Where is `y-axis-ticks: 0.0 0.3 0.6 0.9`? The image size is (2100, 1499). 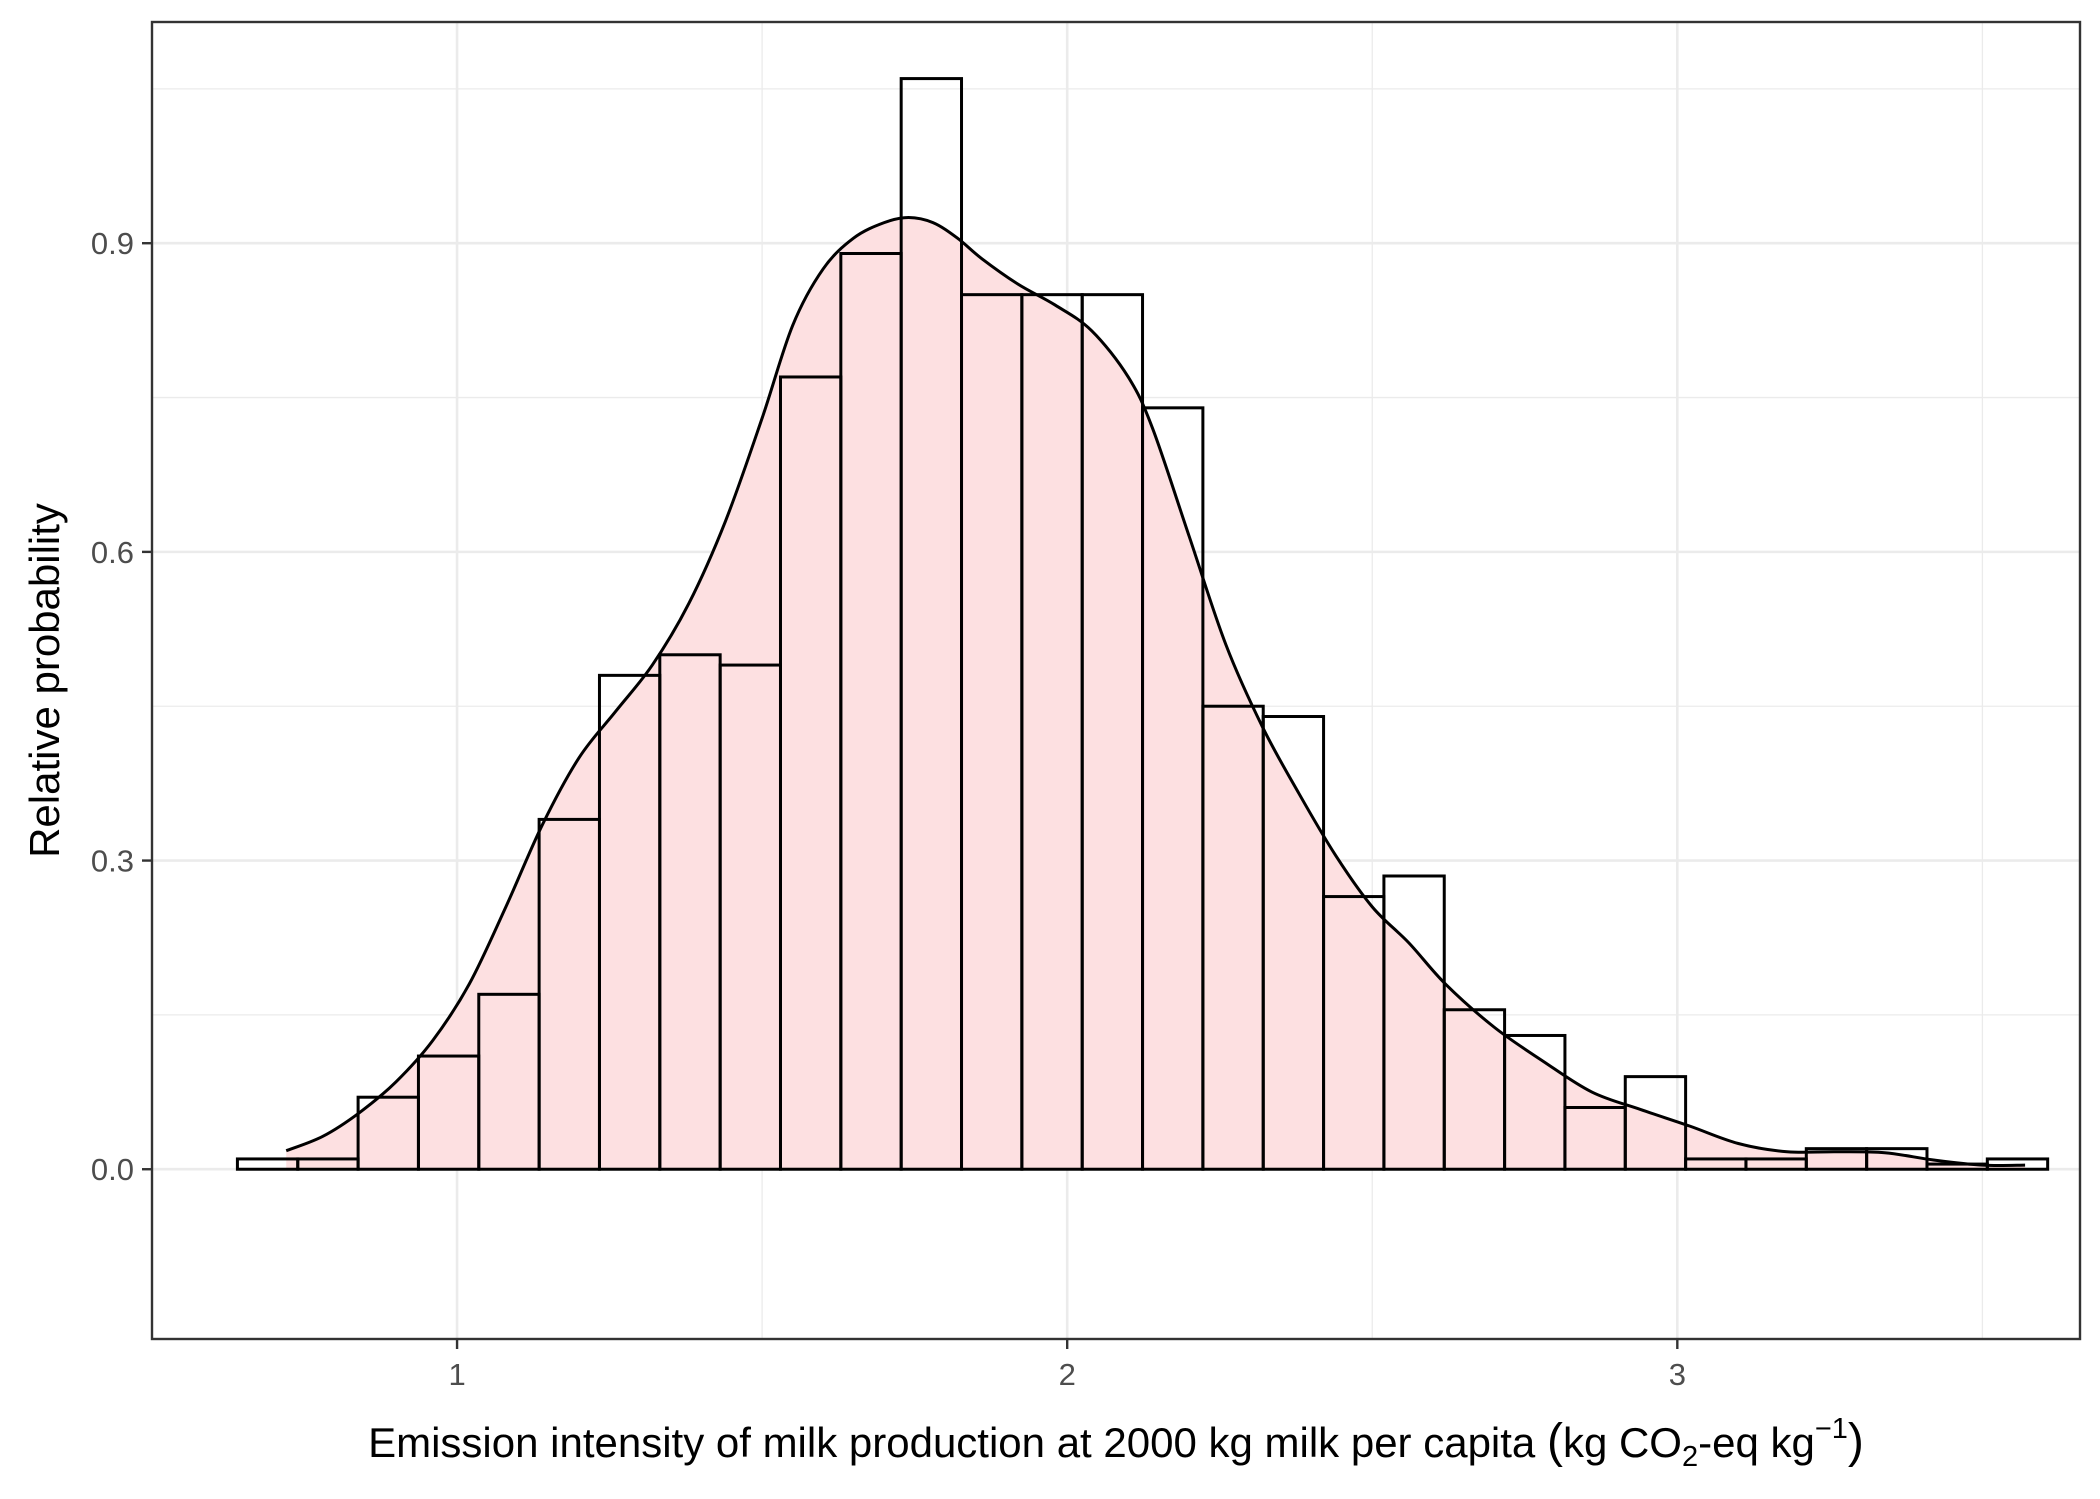
y-axis-ticks: 0.0 0.3 0.6 0.9 is located at coordinates (121, 706).